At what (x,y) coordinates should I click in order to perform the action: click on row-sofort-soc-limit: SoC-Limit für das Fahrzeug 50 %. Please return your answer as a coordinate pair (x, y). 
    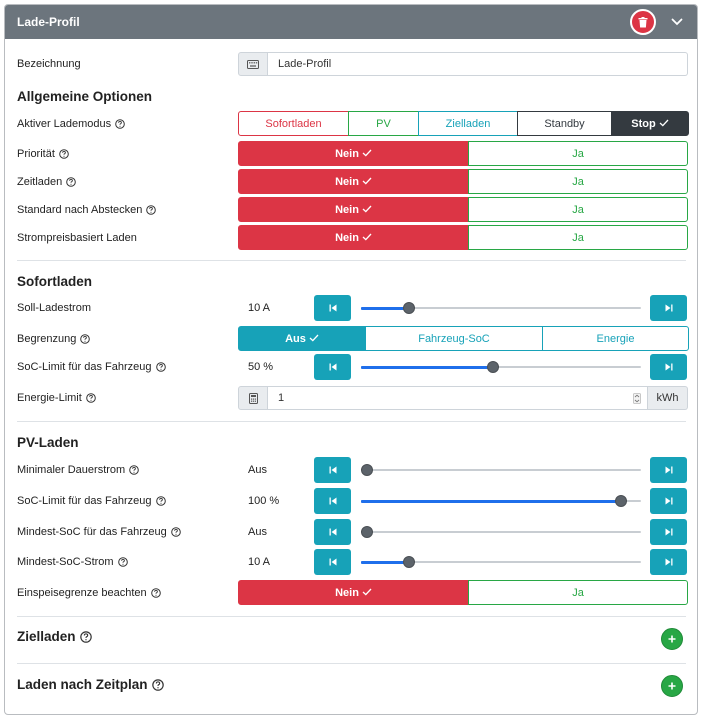
    Looking at the image, I should click on (351, 367).